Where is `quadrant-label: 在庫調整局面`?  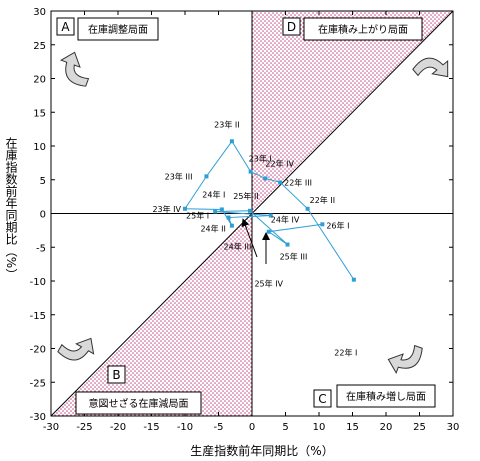 quadrant-label: 在庫調整局面 is located at coordinates (118, 29).